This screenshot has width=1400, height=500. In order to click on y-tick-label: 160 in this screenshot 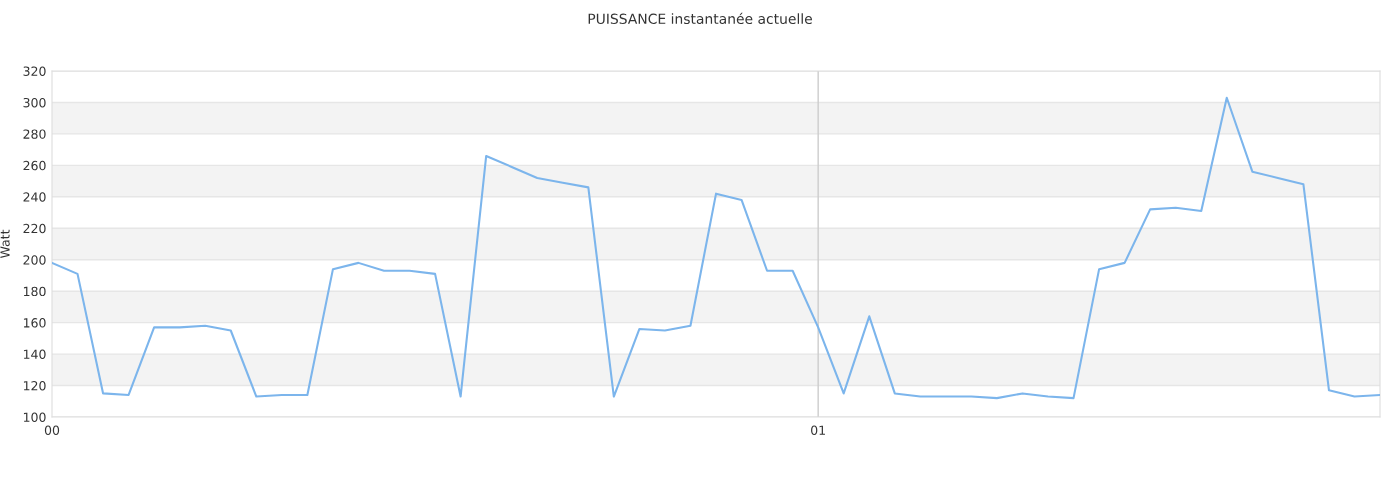, I will do `click(34, 323)`.